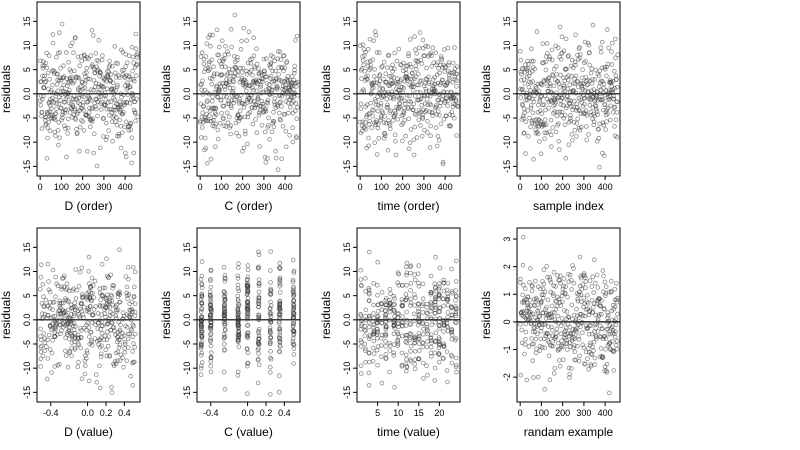 Image resolution: width=800 pixels, height=450 pixels. What do you see at coordinates (507, 94) in the screenshot?
I see `y-tick-label: 0.0` at bounding box center [507, 94].